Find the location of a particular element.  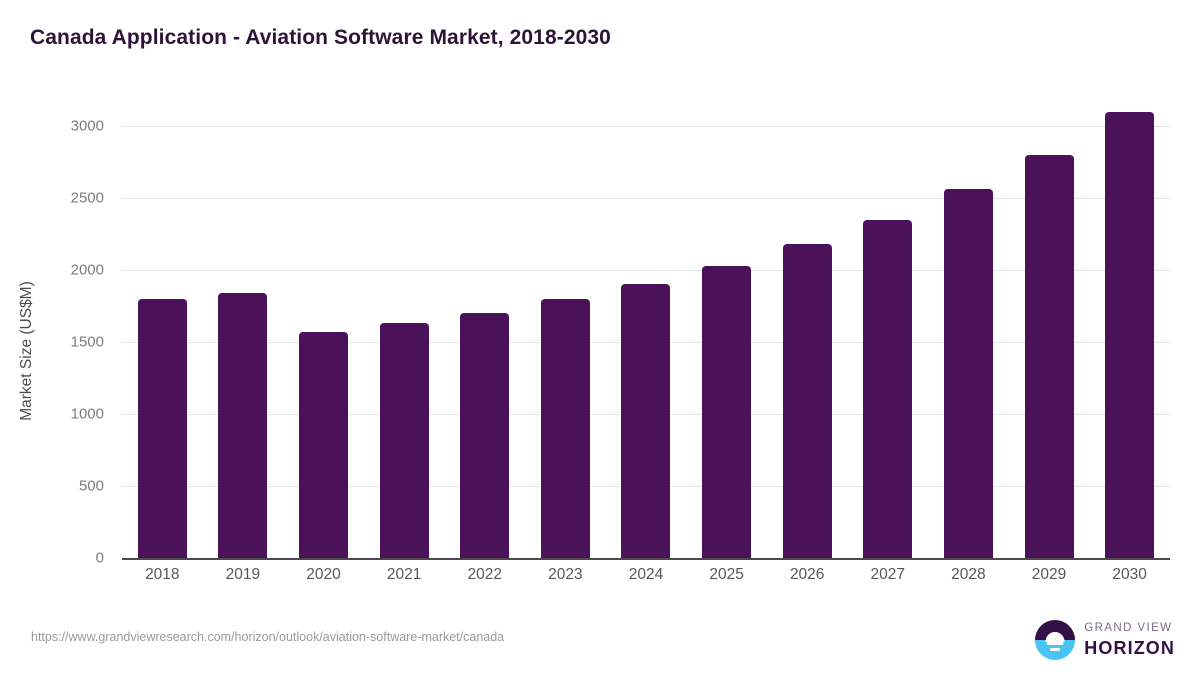

x-tick-slot: 2018 is located at coordinates (162, 575).